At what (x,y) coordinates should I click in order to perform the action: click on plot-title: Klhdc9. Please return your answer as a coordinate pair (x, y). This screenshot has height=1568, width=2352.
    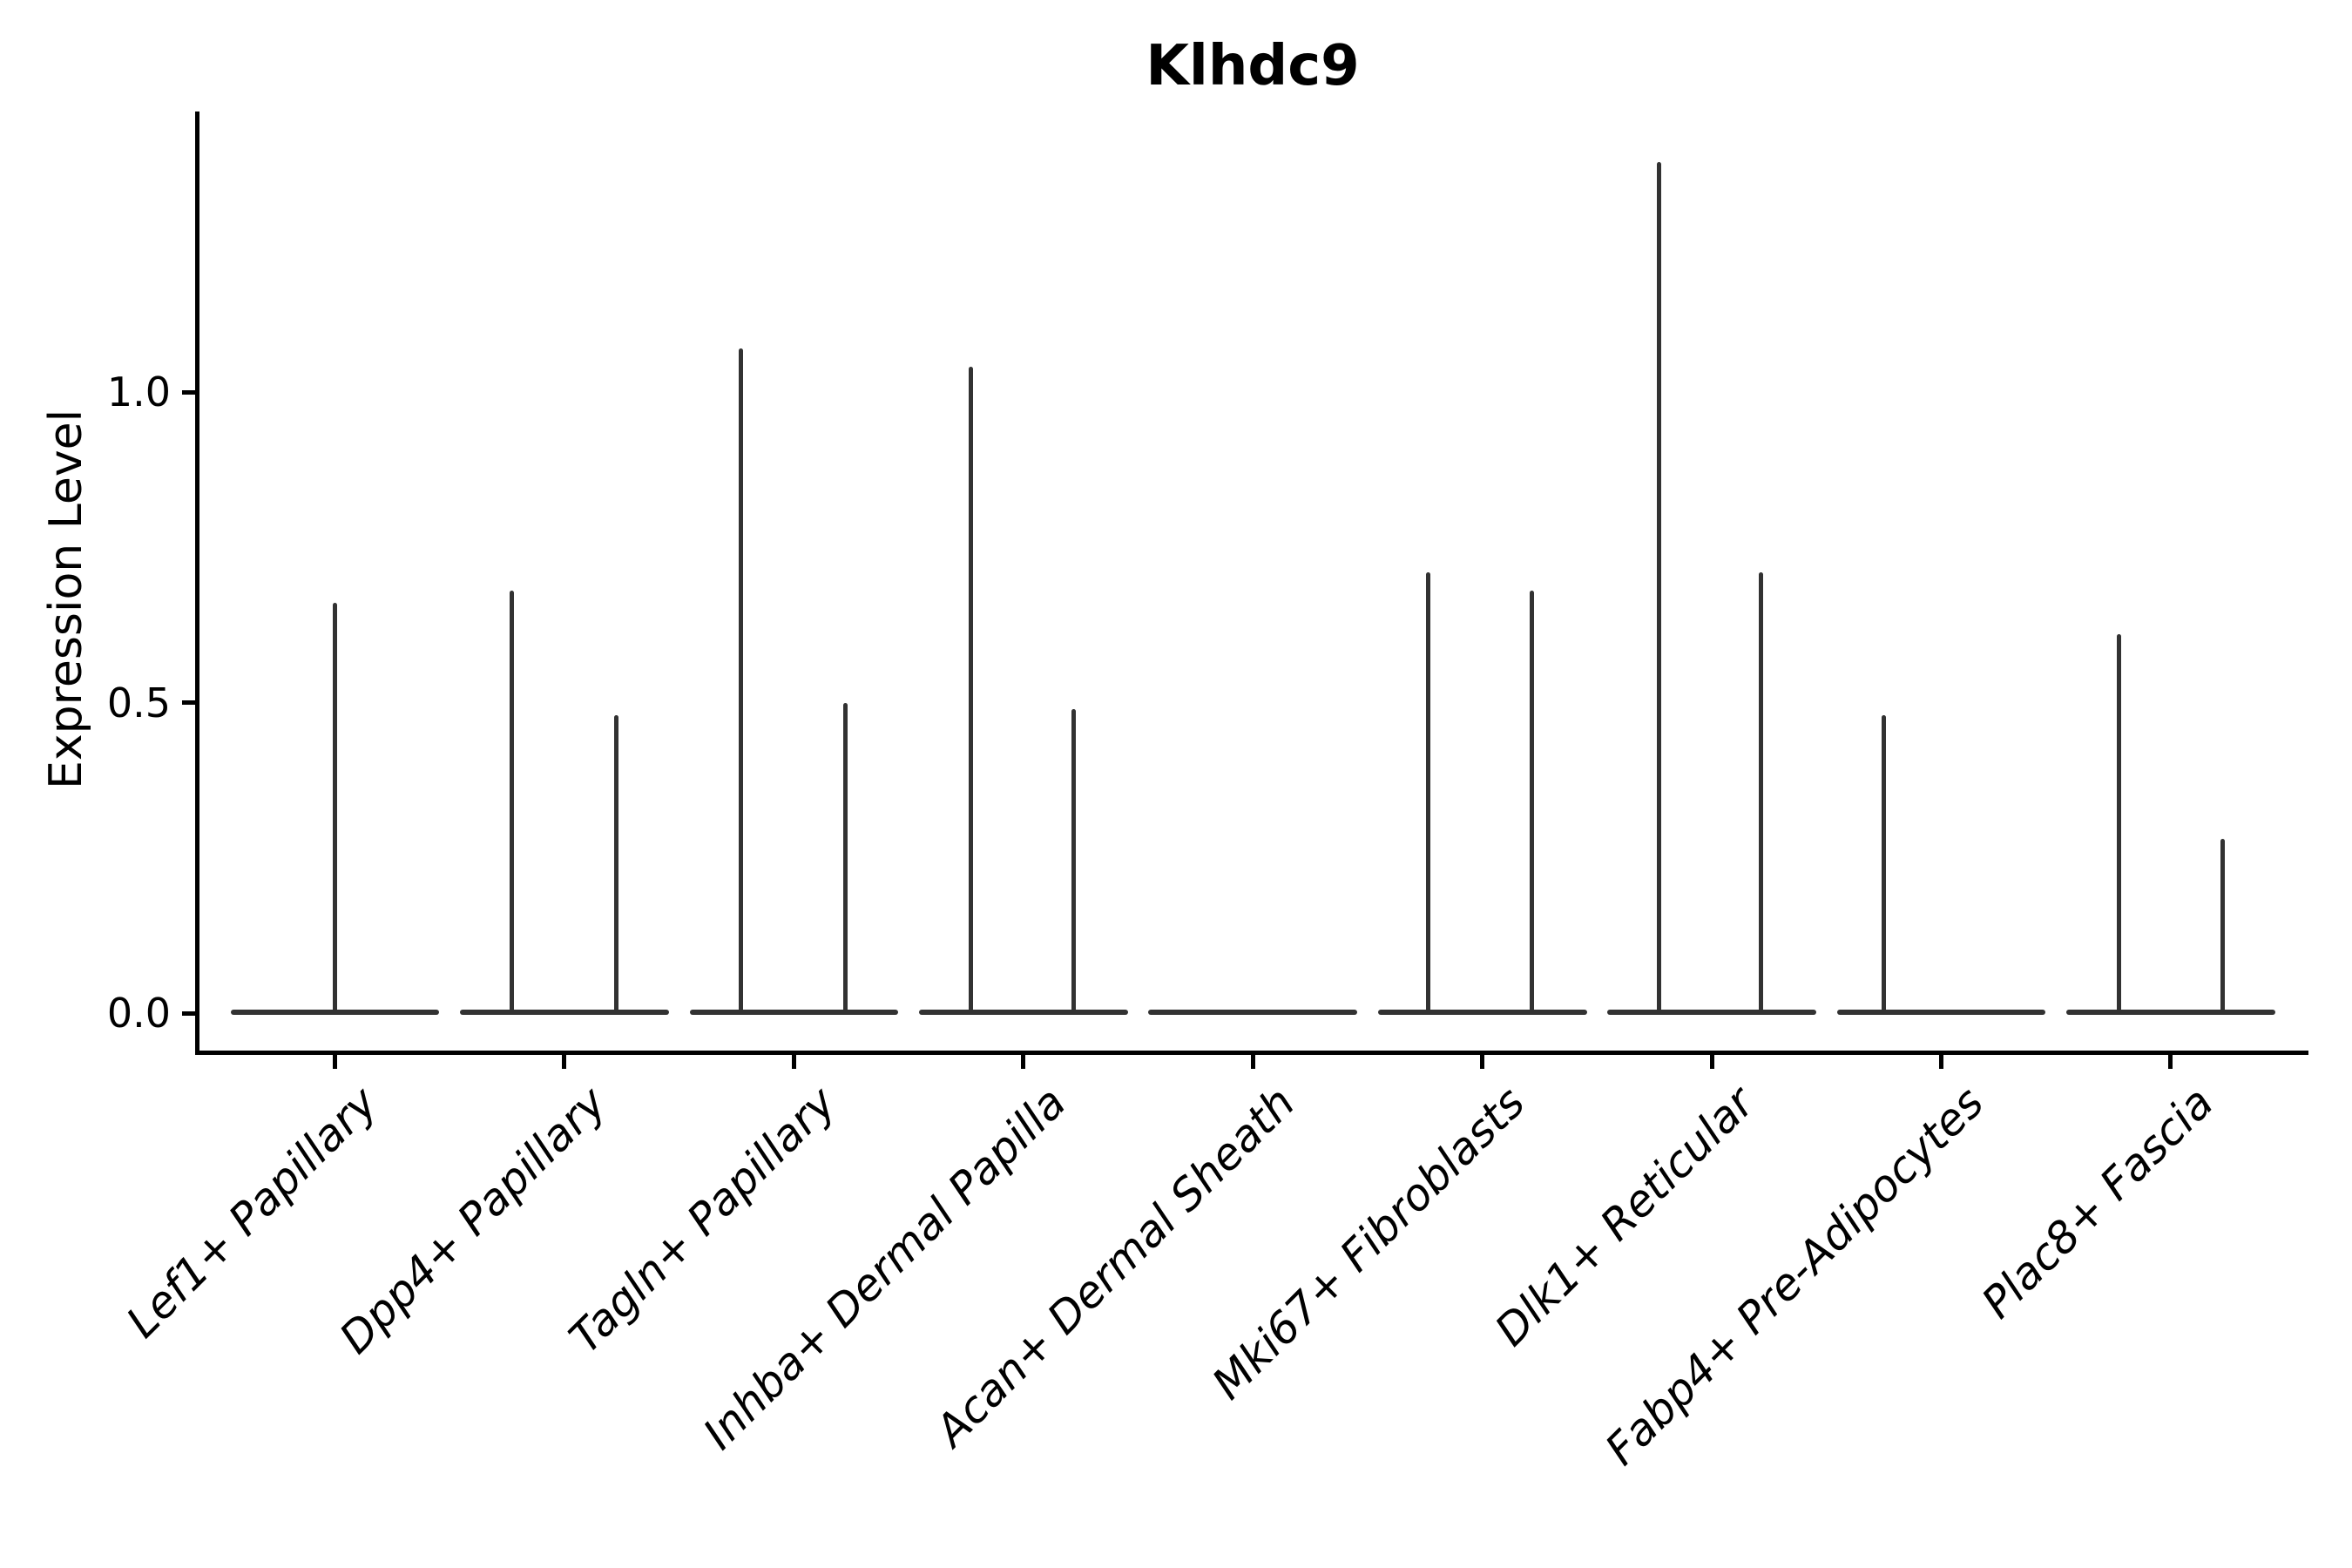
    Looking at the image, I should click on (1253, 66).